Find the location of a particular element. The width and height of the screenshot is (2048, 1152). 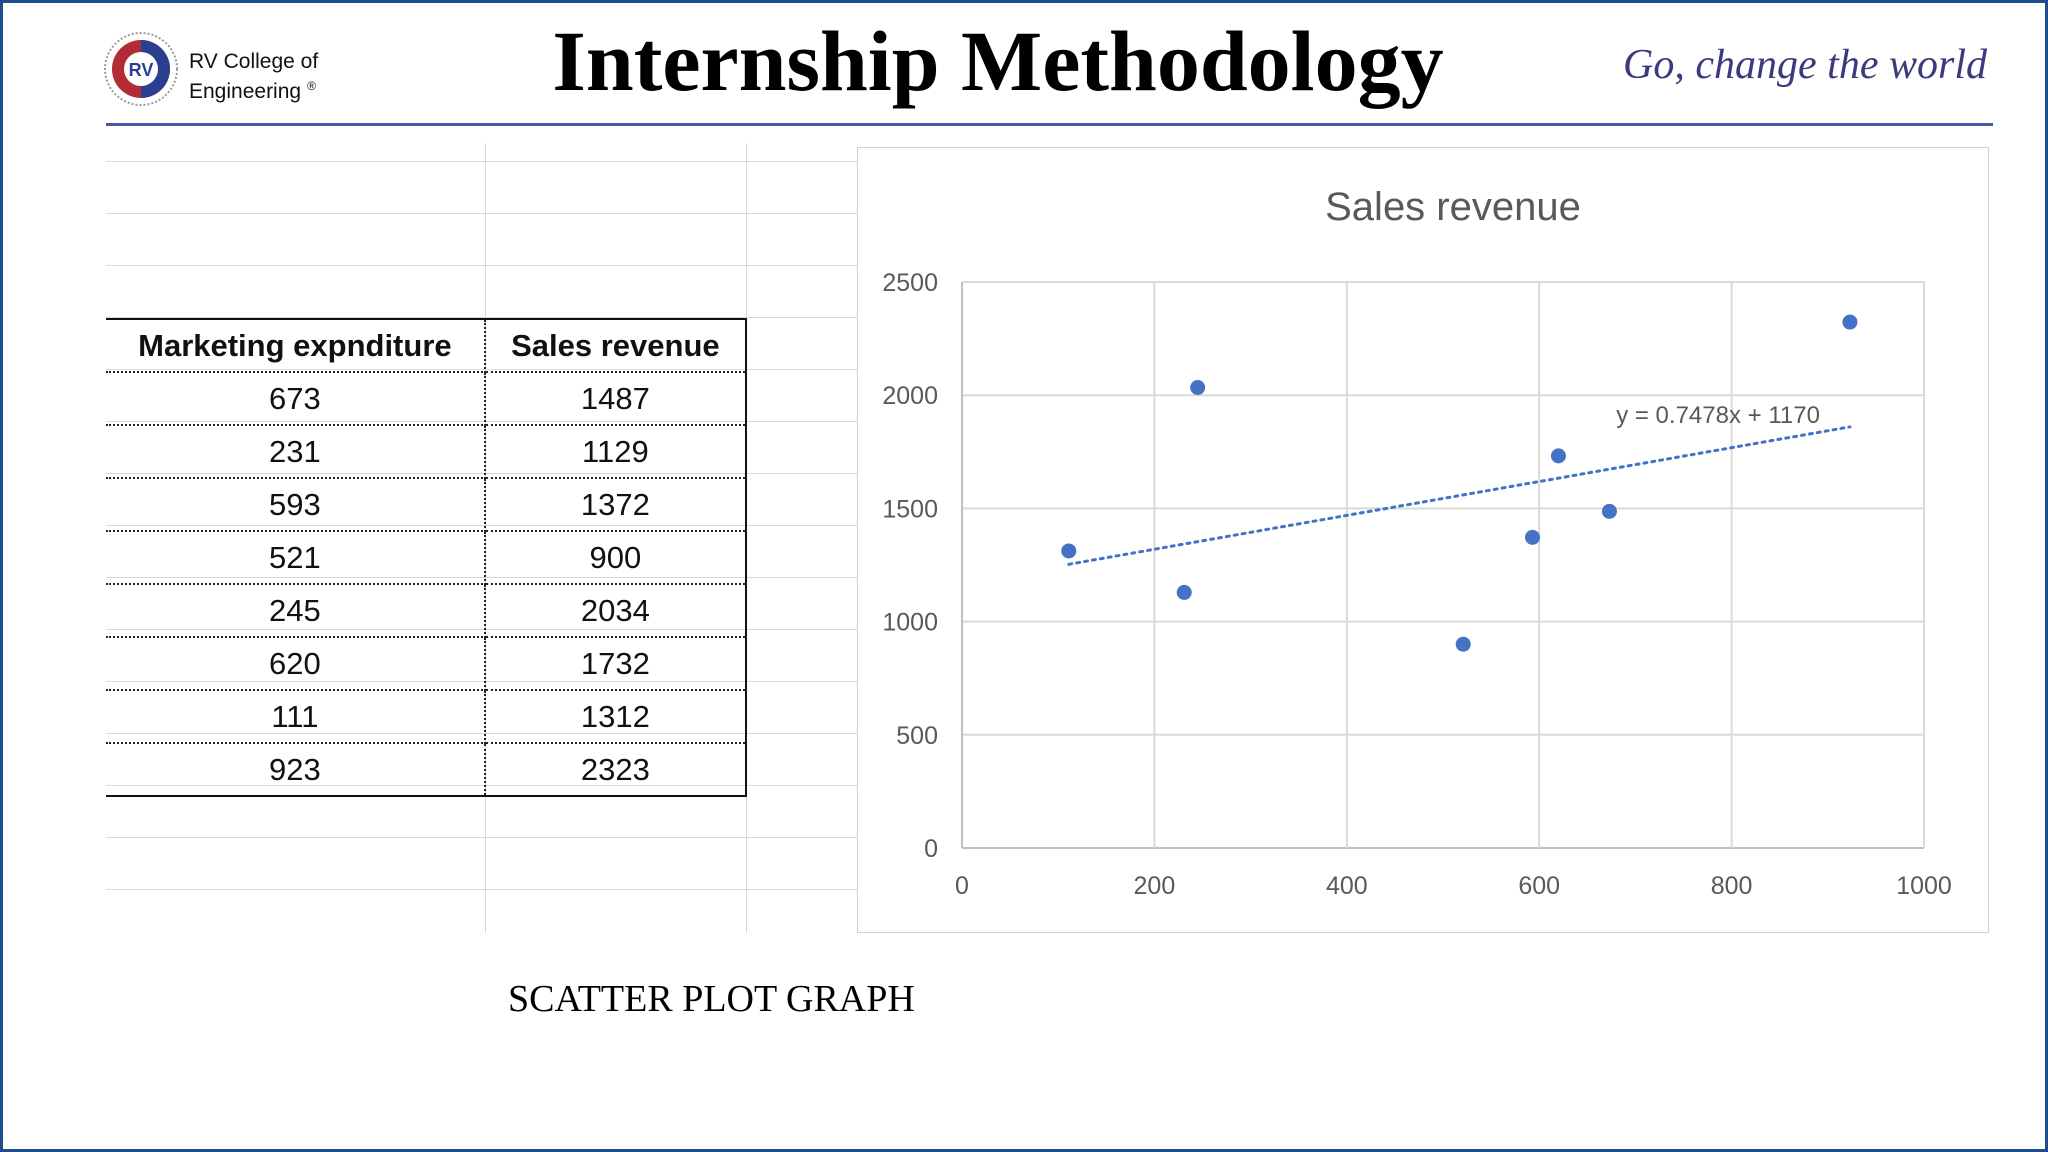

y-tick-label: 2500 is located at coordinates (910, 283).